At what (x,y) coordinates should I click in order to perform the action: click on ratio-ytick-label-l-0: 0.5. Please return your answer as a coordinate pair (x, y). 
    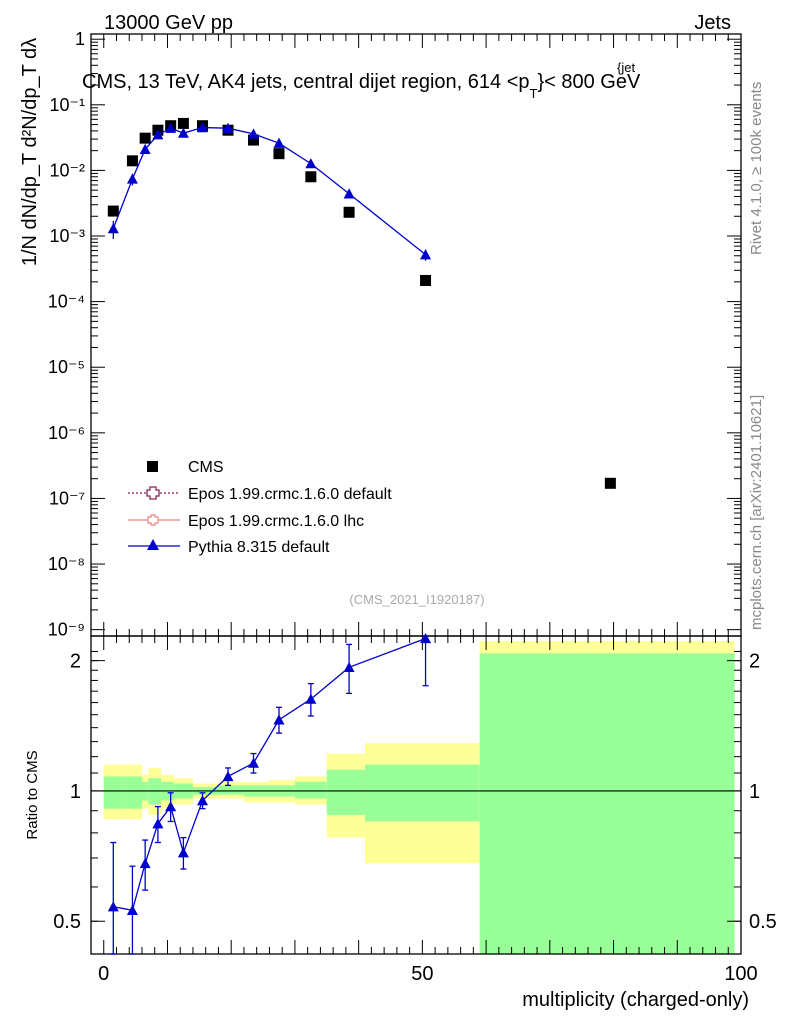
    Looking at the image, I should click on (67, 922).